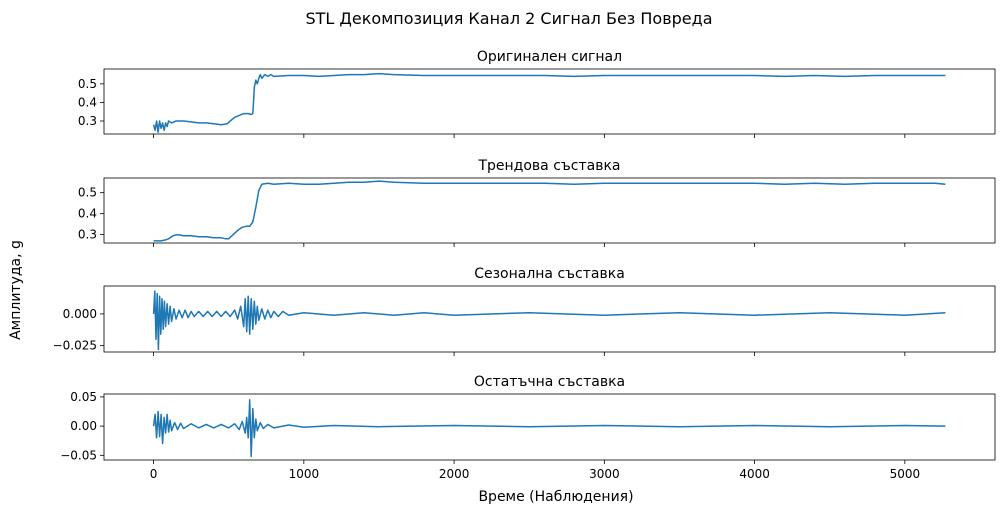  I want to click on x-tick-label-0: 0, so click(154, 474).